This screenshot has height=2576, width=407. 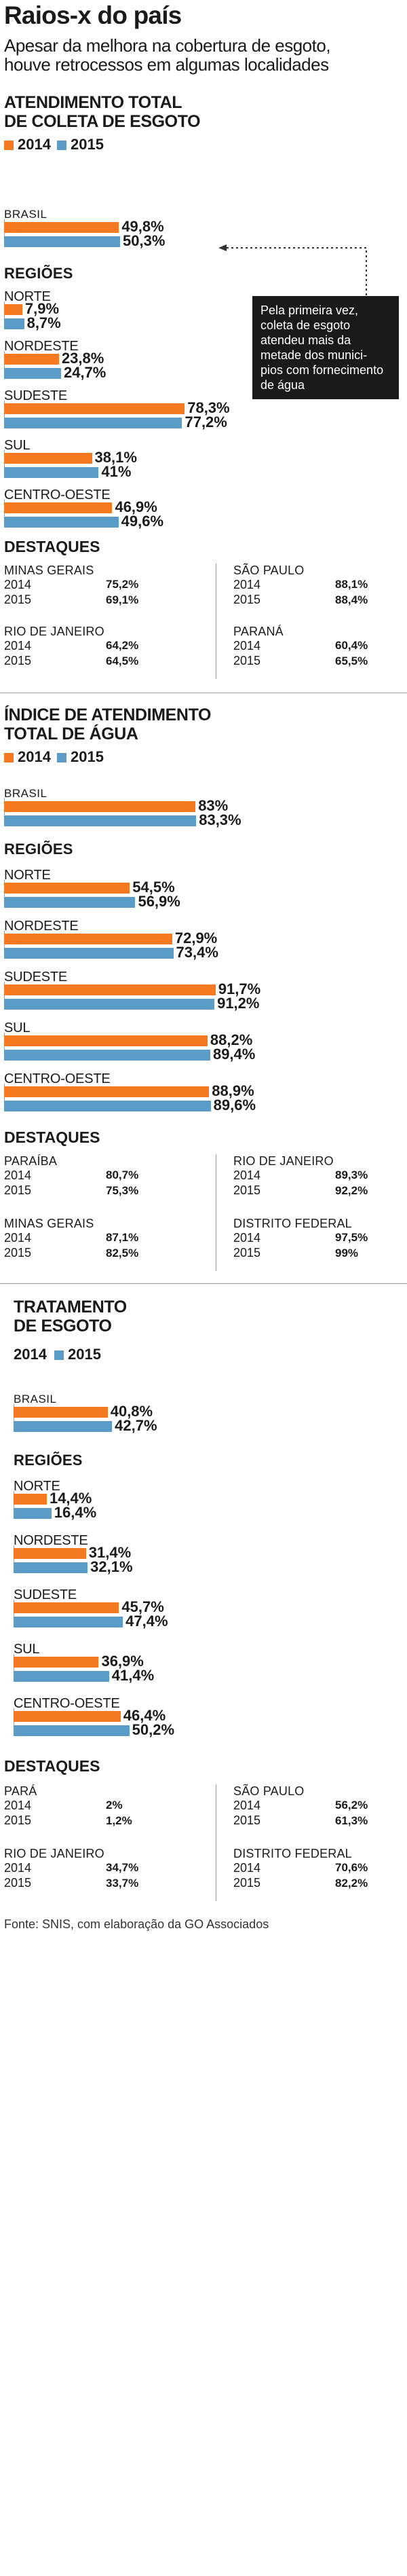 What do you see at coordinates (117, 471) in the screenshot?
I see `value-label-2015: 41%` at bounding box center [117, 471].